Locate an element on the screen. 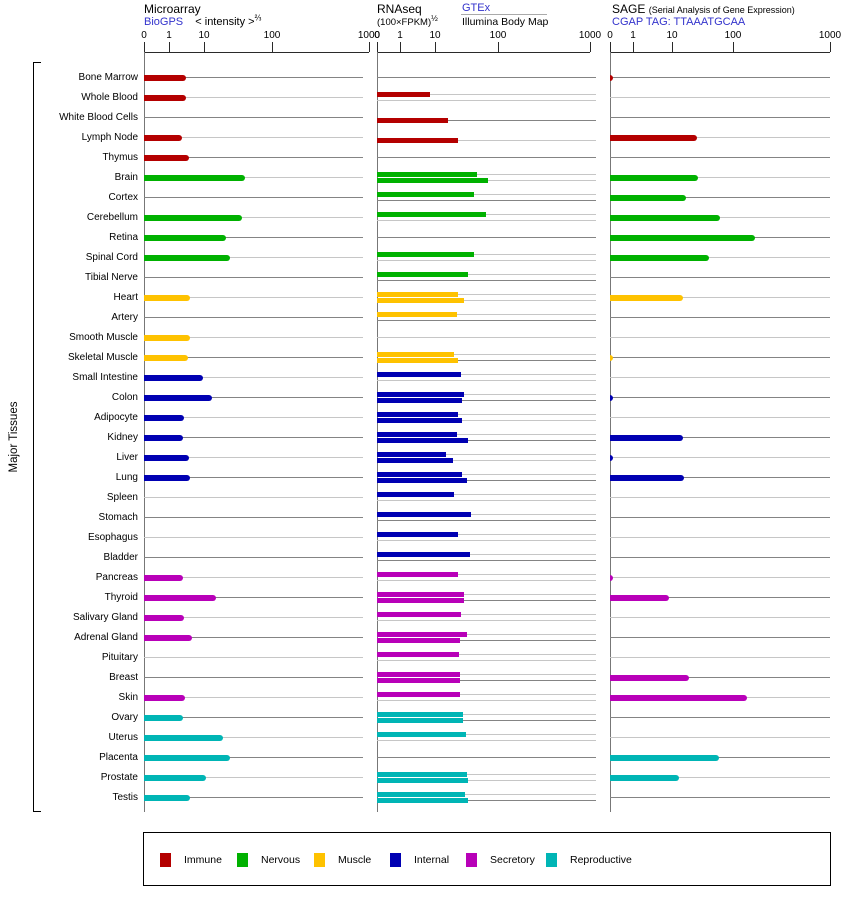  sage-row-line-skeletal-muscle is located at coordinates (720, 357).